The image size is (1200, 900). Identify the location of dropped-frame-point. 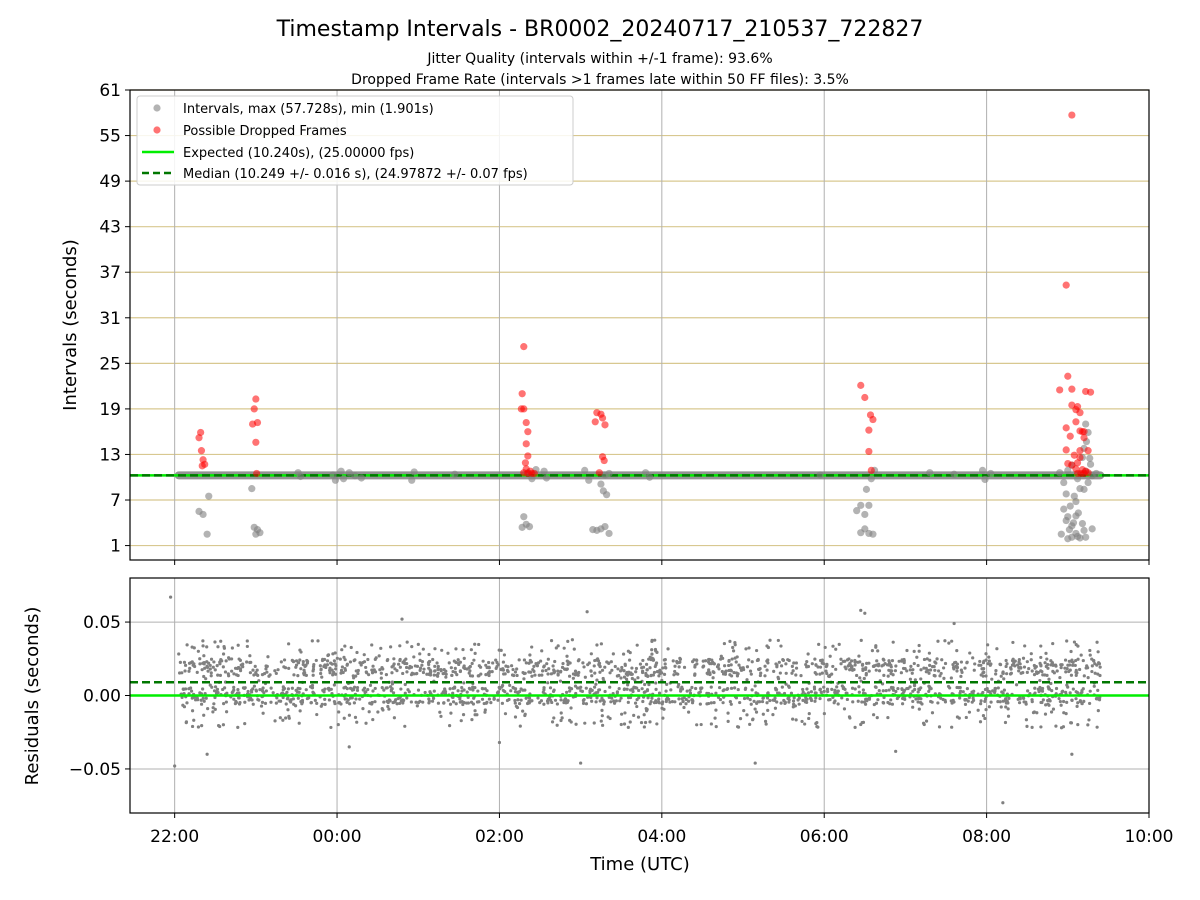
(526, 422).